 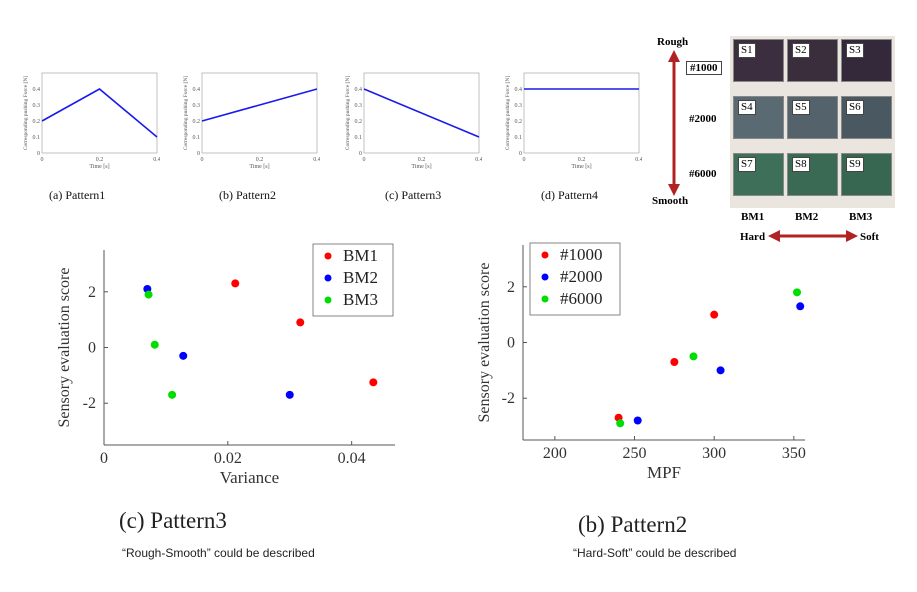 What do you see at coordinates (807, 217) in the screenshot?
I see `col-label-bm2: BM2` at bounding box center [807, 217].